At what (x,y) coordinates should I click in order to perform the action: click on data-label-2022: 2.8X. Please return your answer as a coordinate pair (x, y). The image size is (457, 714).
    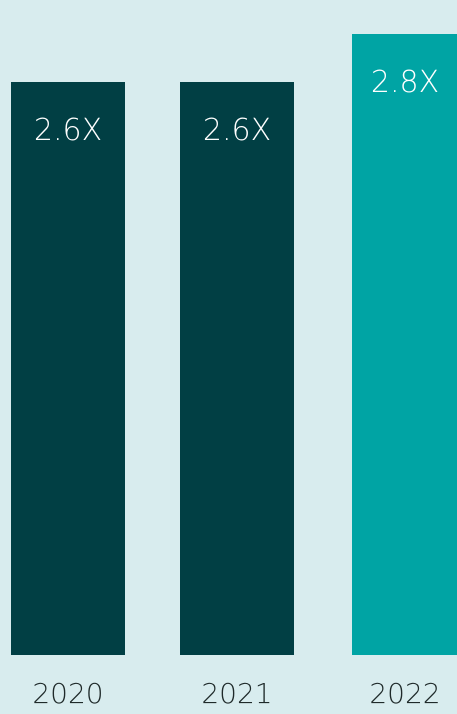
    Looking at the image, I should click on (405, 82).